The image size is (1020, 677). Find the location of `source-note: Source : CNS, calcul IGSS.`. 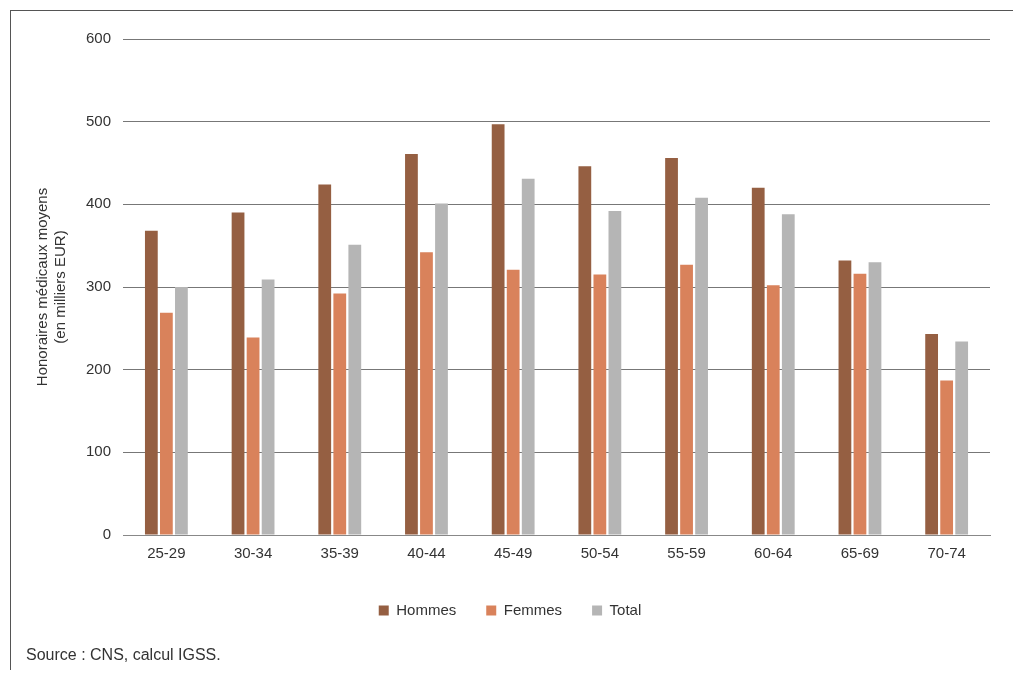

source-note: Source : CNS, calcul IGSS. is located at coordinates (123, 655).